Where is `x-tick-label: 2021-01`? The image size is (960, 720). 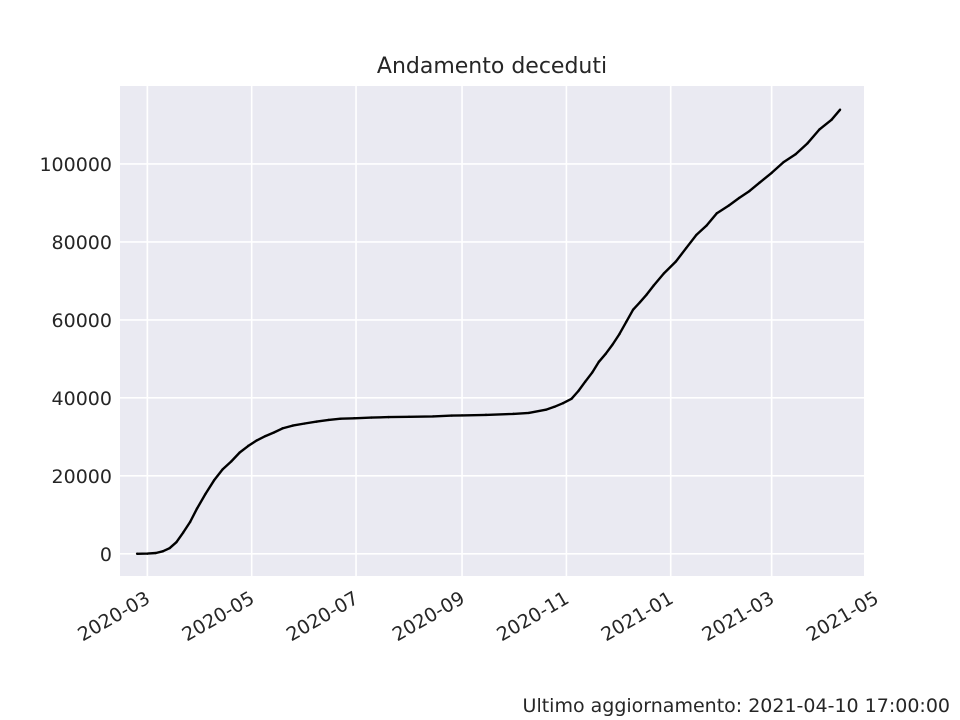
x-tick-label: 2021-01 is located at coordinates (637, 616).